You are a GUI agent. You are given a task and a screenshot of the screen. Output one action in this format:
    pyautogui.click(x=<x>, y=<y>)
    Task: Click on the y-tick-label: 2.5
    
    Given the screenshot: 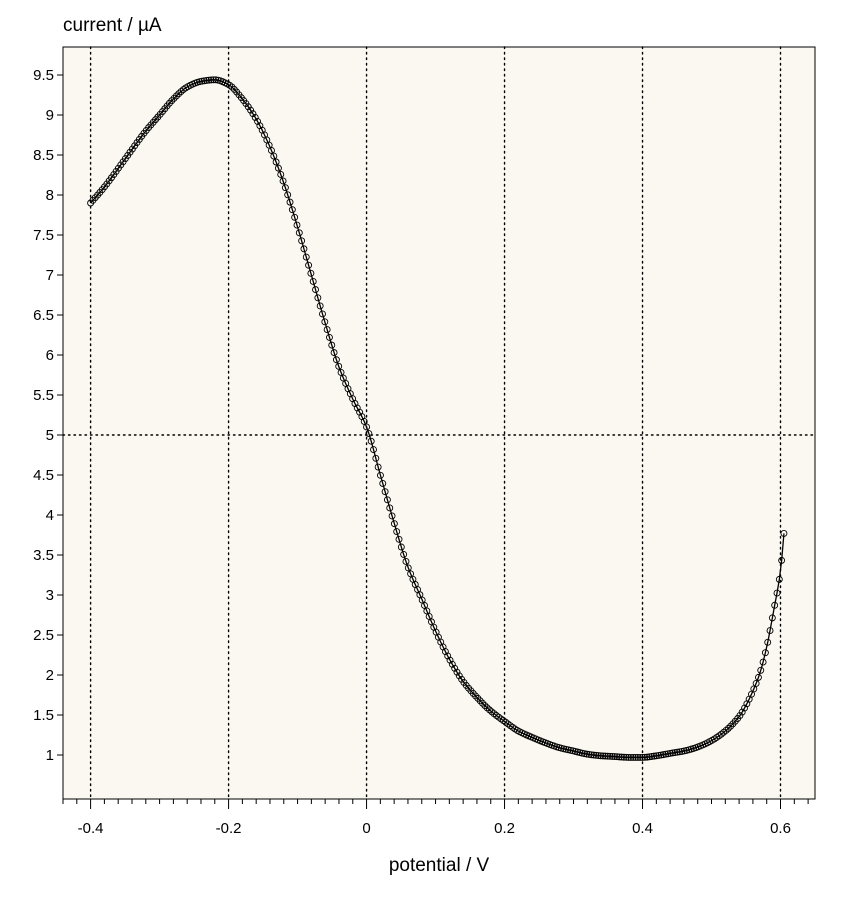 What is the action you would take?
    pyautogui.click(x=43, y=635)
    